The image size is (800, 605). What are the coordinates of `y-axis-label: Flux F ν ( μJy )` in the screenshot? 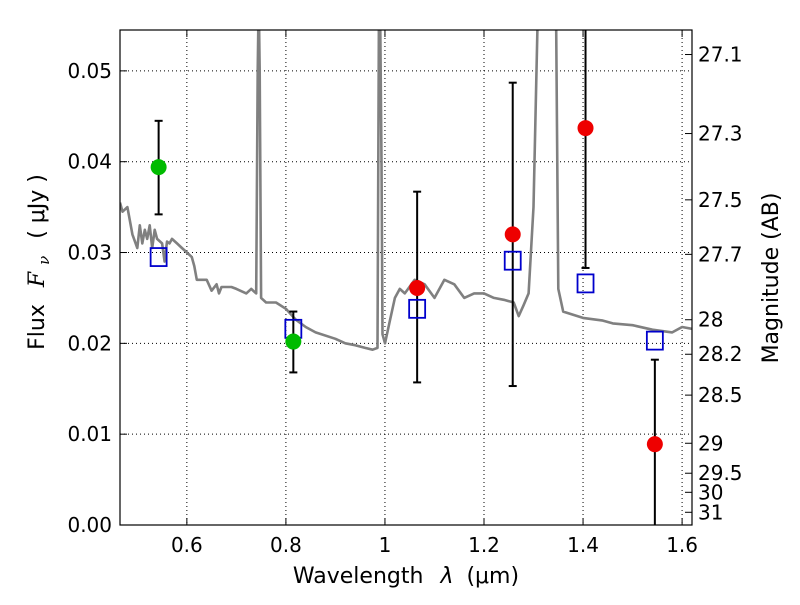 It's located at (40, 262).